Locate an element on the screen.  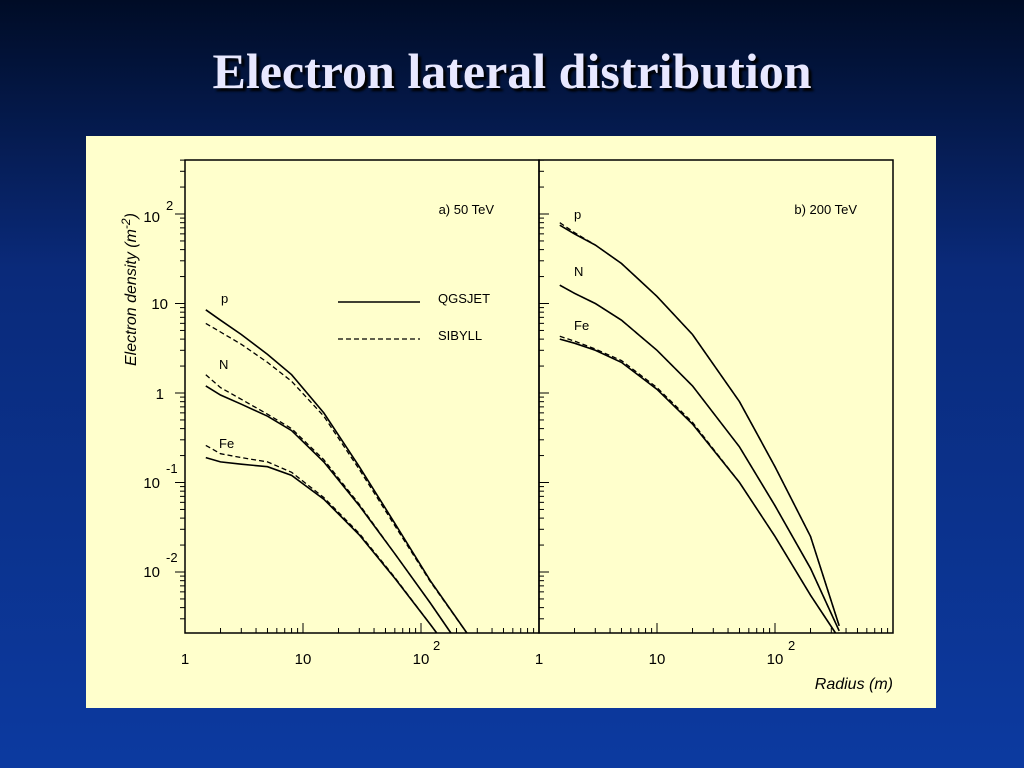
x-tick-exp-b-100: 2 is located at coordinates (791, 645).